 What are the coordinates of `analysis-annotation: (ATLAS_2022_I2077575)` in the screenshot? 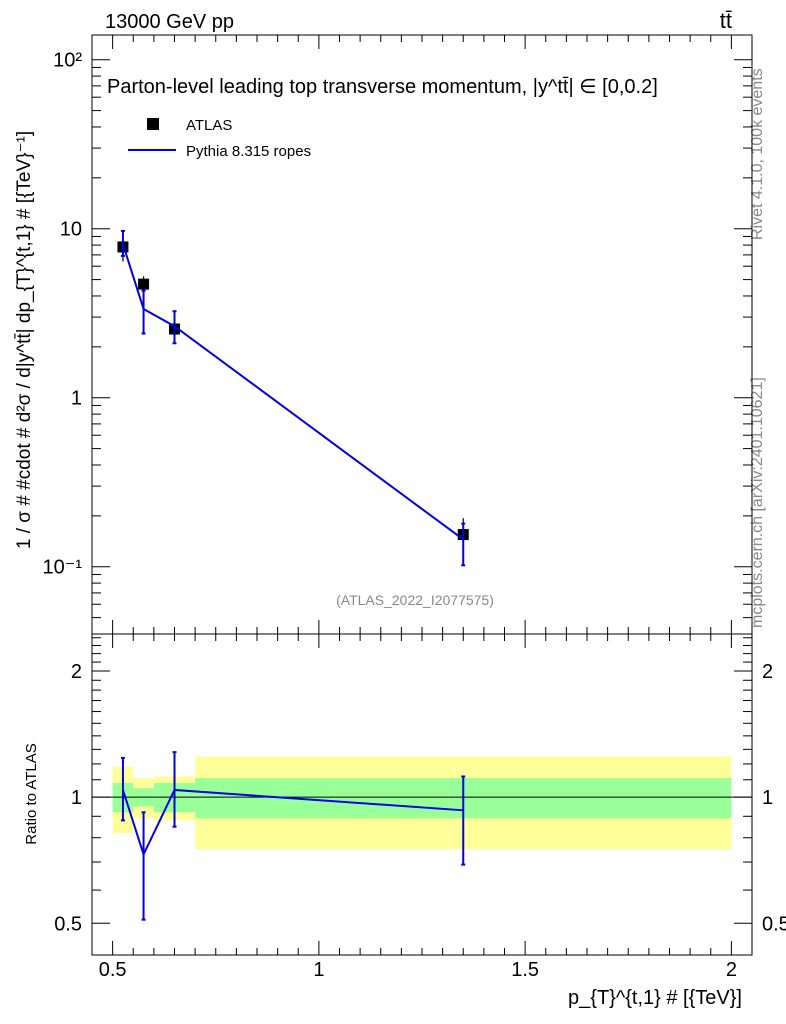 It's located at (415, 600).